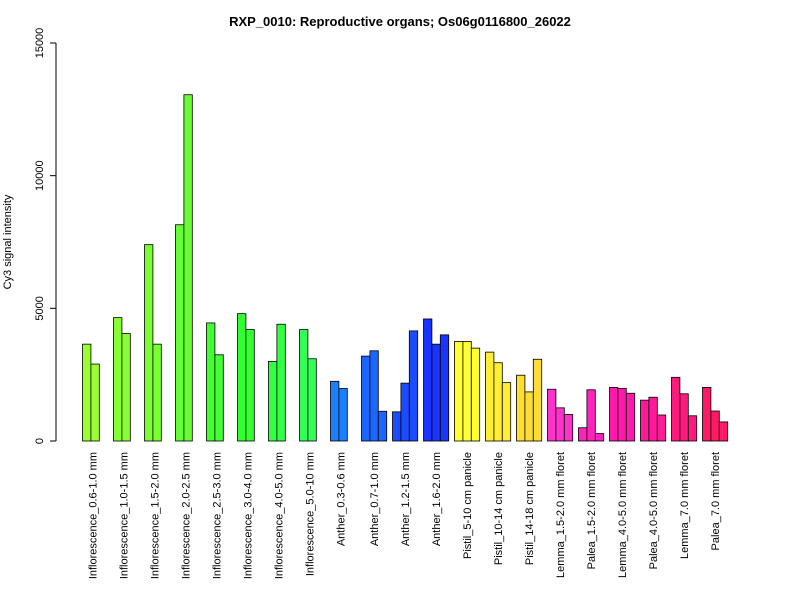 The height and width of the screenshot is (600, 800). I want to click on category-label: Inflorescence_2.5-3.0 mm, so click(217, 515).